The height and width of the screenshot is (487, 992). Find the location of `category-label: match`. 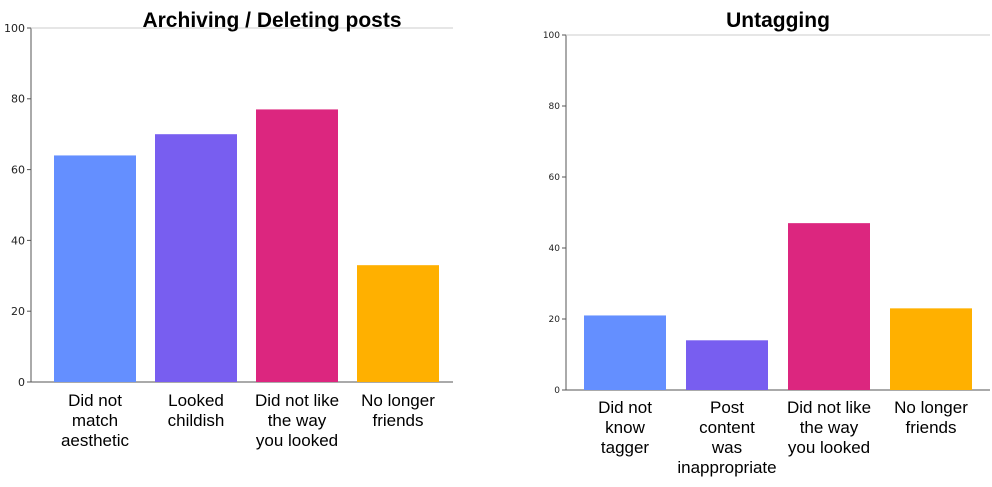

category-label: match is located at coordinates (95, 420).